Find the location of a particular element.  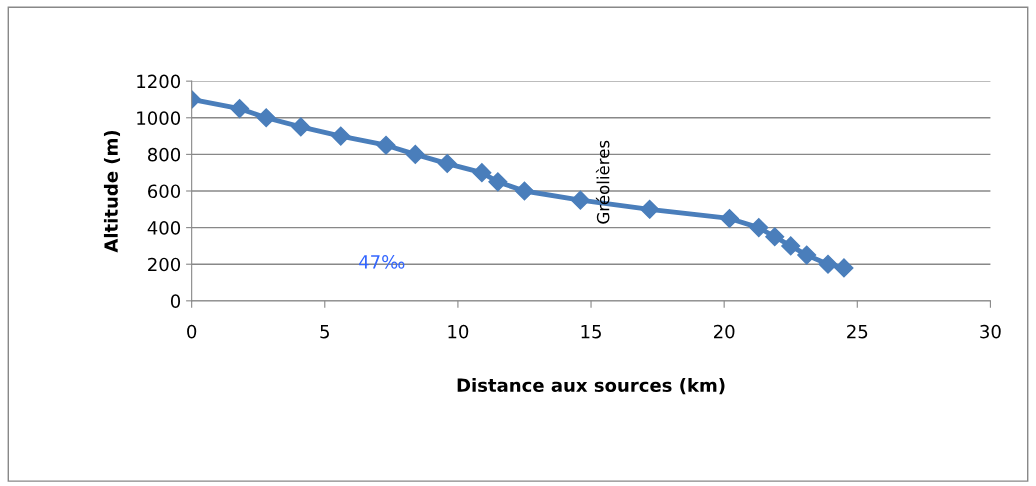

y-tick-label: 400 is located at coordinates (164, 228).